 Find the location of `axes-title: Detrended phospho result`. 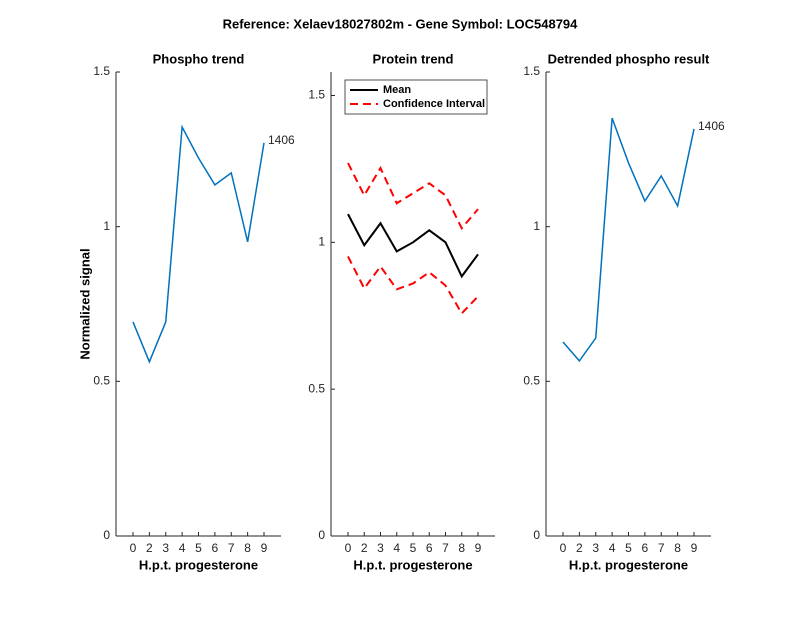

axes-title: Detrended phospho result is located at coordinates (629, 58).